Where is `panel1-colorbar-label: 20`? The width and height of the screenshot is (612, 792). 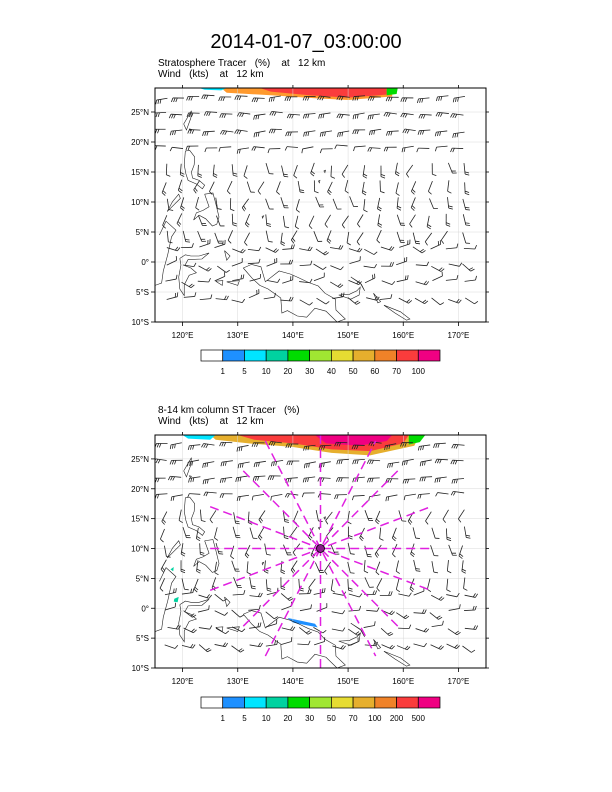 panel1-colorbar-label: 20 is located at coordinates (287, 371).